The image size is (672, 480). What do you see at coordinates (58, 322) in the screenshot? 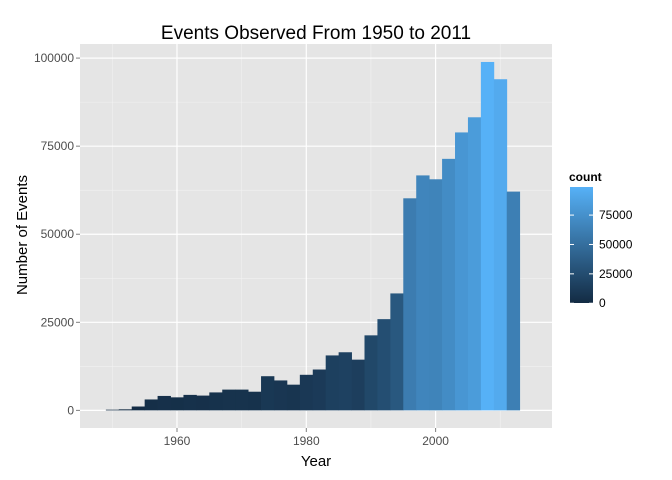
I see `y-tick-label: 25000` at bounding box center [58, 322].